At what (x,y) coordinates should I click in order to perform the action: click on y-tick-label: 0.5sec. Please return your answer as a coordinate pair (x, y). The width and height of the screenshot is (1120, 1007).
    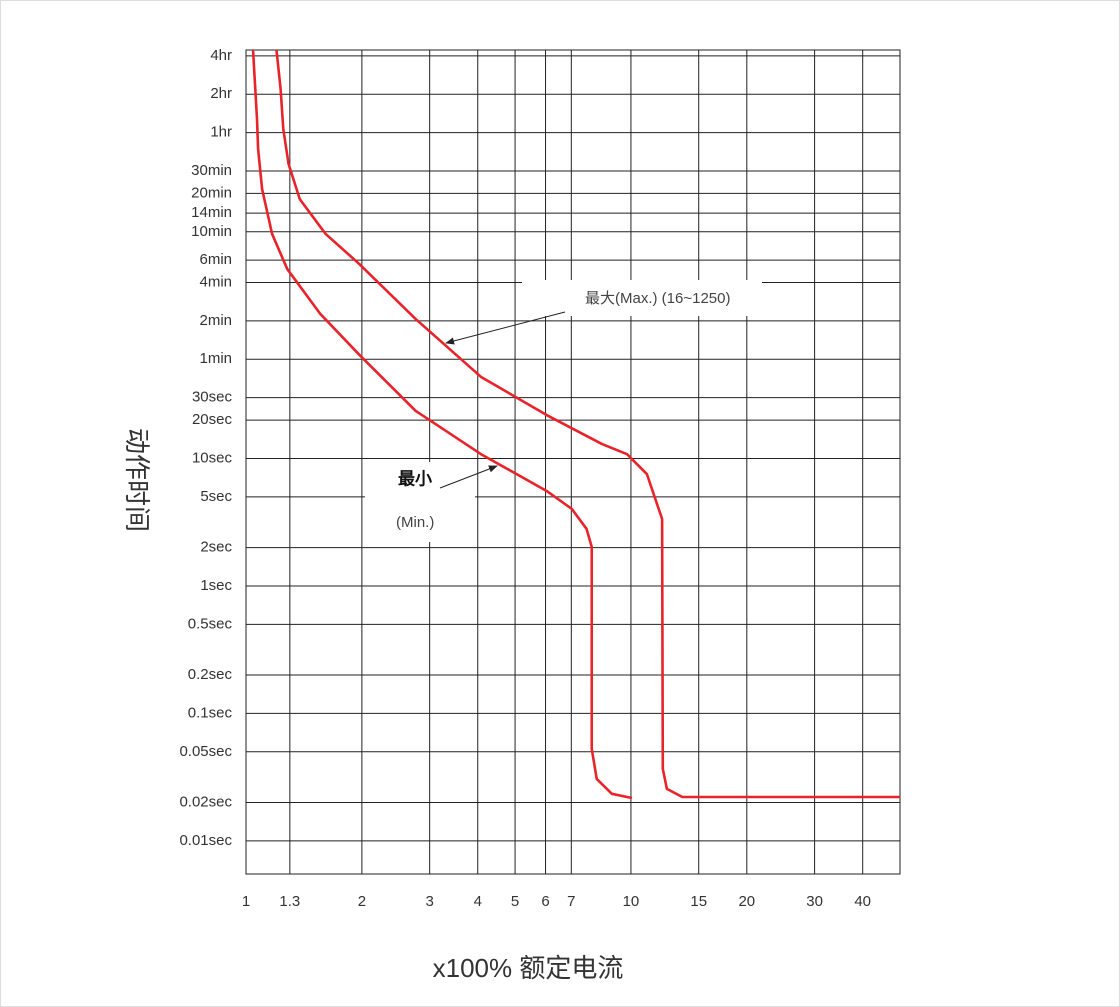
    Looking at the image, I should click on (210, 623).